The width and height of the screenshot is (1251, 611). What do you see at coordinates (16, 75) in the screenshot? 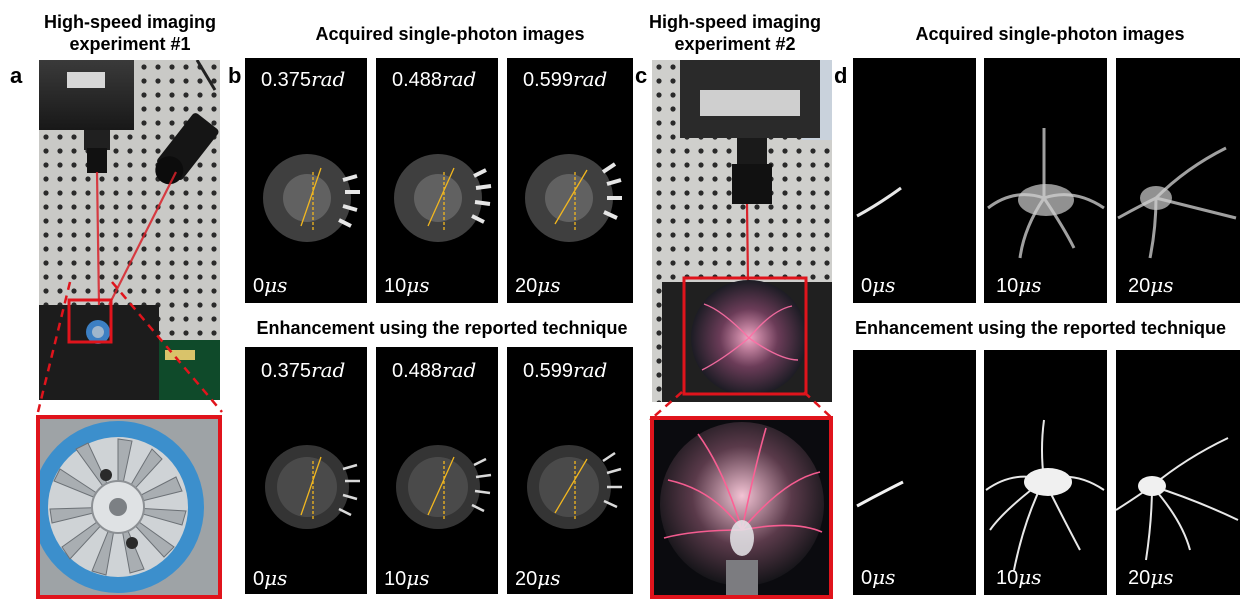
I see `panel-label-a: a` at bounding box center [16, 75].